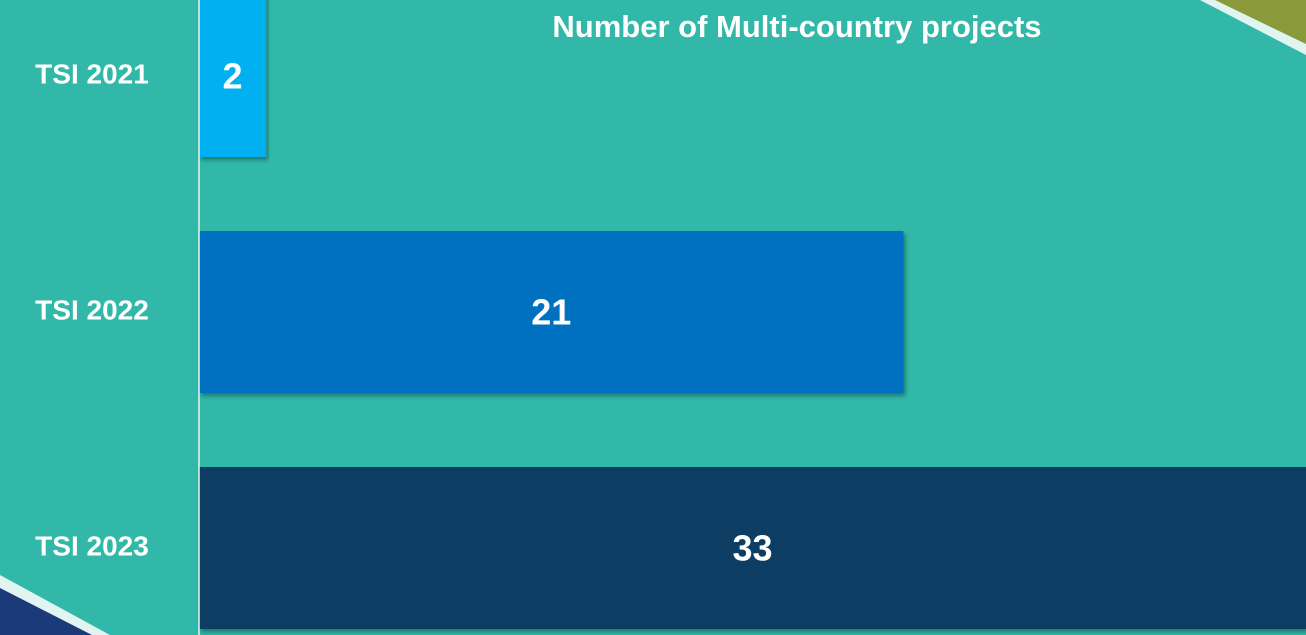 This screenshot has height=635, width=1306. Describe the element at coordinates (796, 26) in the screenshot. I see `chart-title: Number of Multi-country projects` at that location.